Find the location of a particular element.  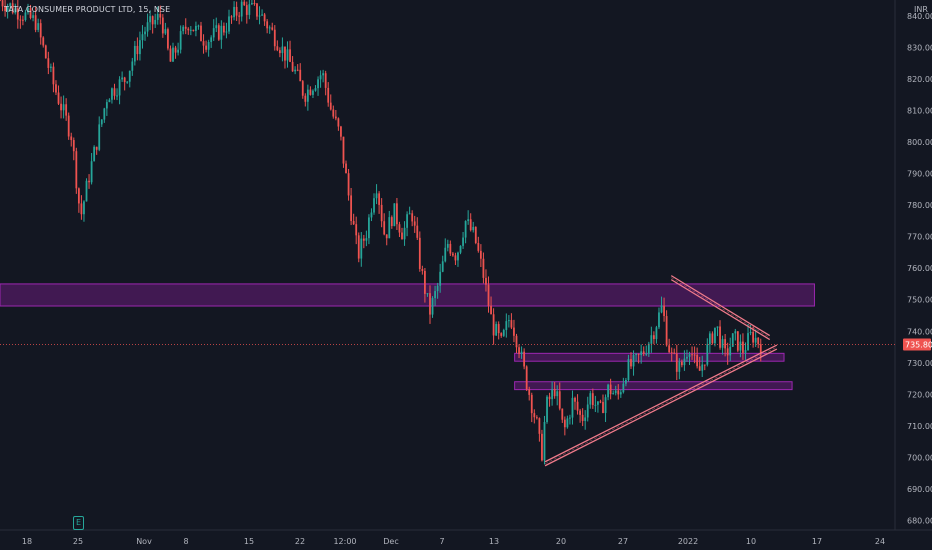

currency-label: INR is located at coordinates (921, 9).